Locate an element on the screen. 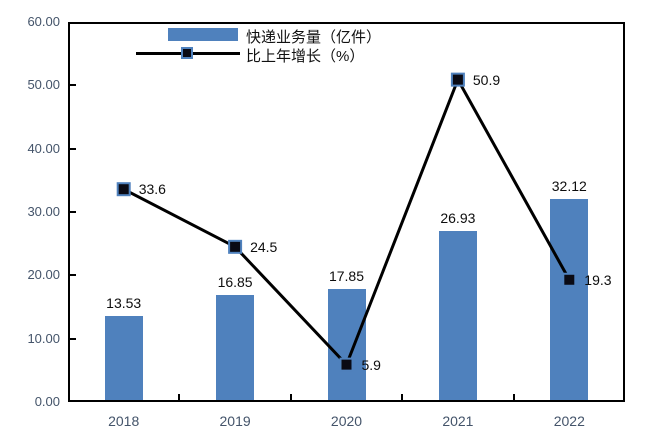 This screenshot has width=660, height=448. bar-data-label: 26.93 is located at coordinates (458, 218).